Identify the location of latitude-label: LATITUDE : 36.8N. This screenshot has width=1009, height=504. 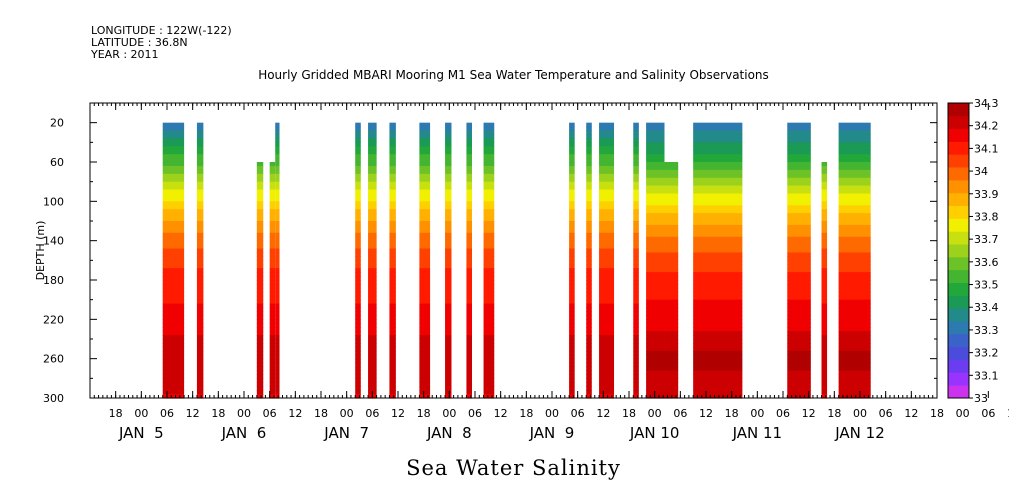
(139, 42).